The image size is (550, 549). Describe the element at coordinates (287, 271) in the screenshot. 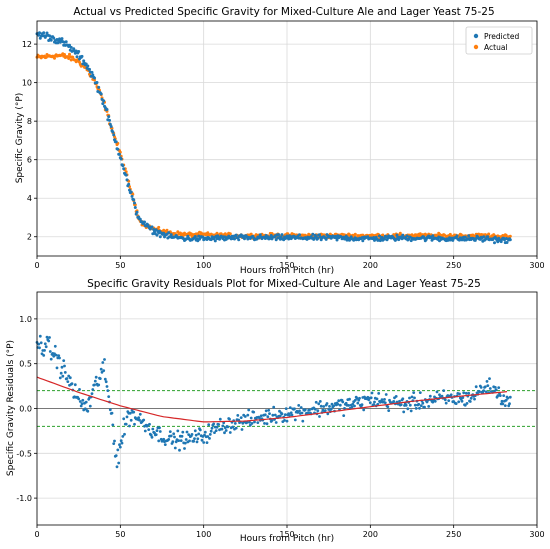

I see `top-chart-x-label: Hours from Pitch (hr)` at that location.